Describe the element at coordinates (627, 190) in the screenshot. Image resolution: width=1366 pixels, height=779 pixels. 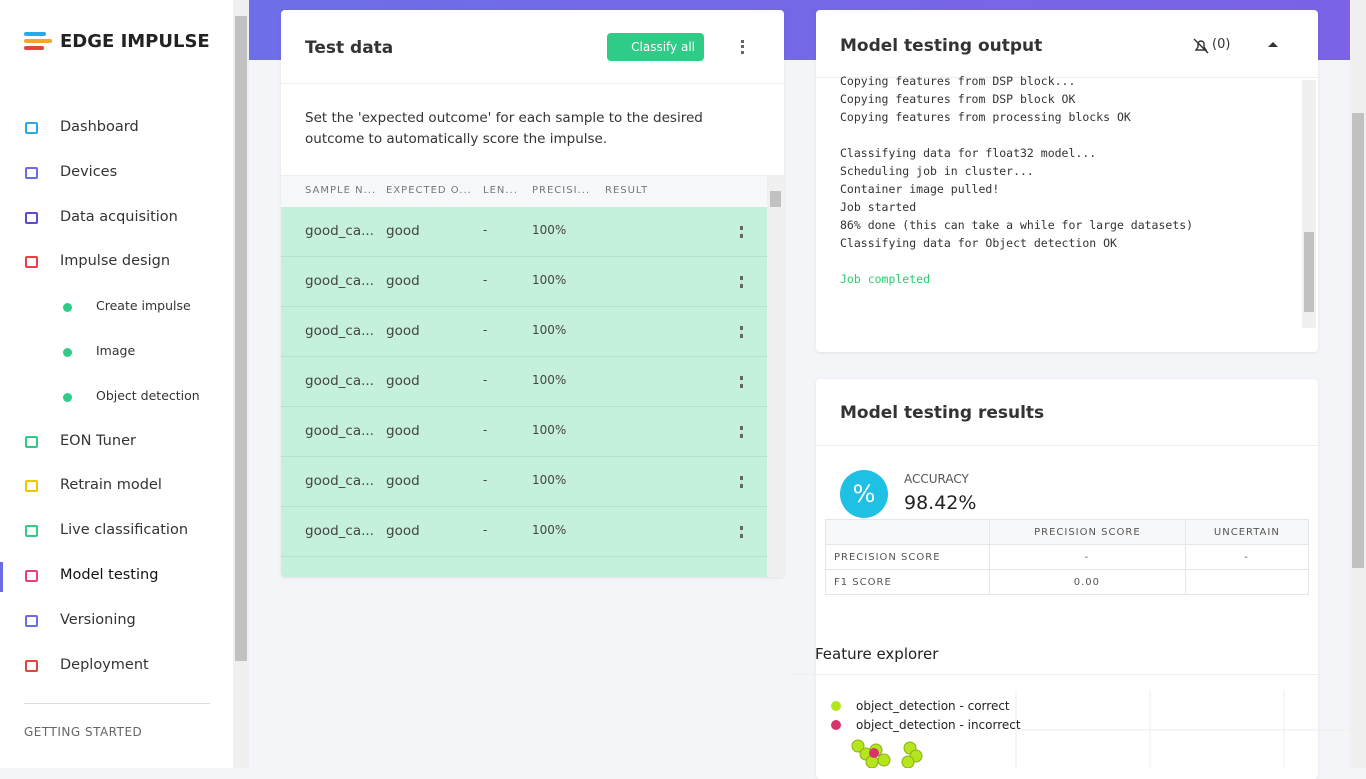
I see `column-header: RESULT` at that location.